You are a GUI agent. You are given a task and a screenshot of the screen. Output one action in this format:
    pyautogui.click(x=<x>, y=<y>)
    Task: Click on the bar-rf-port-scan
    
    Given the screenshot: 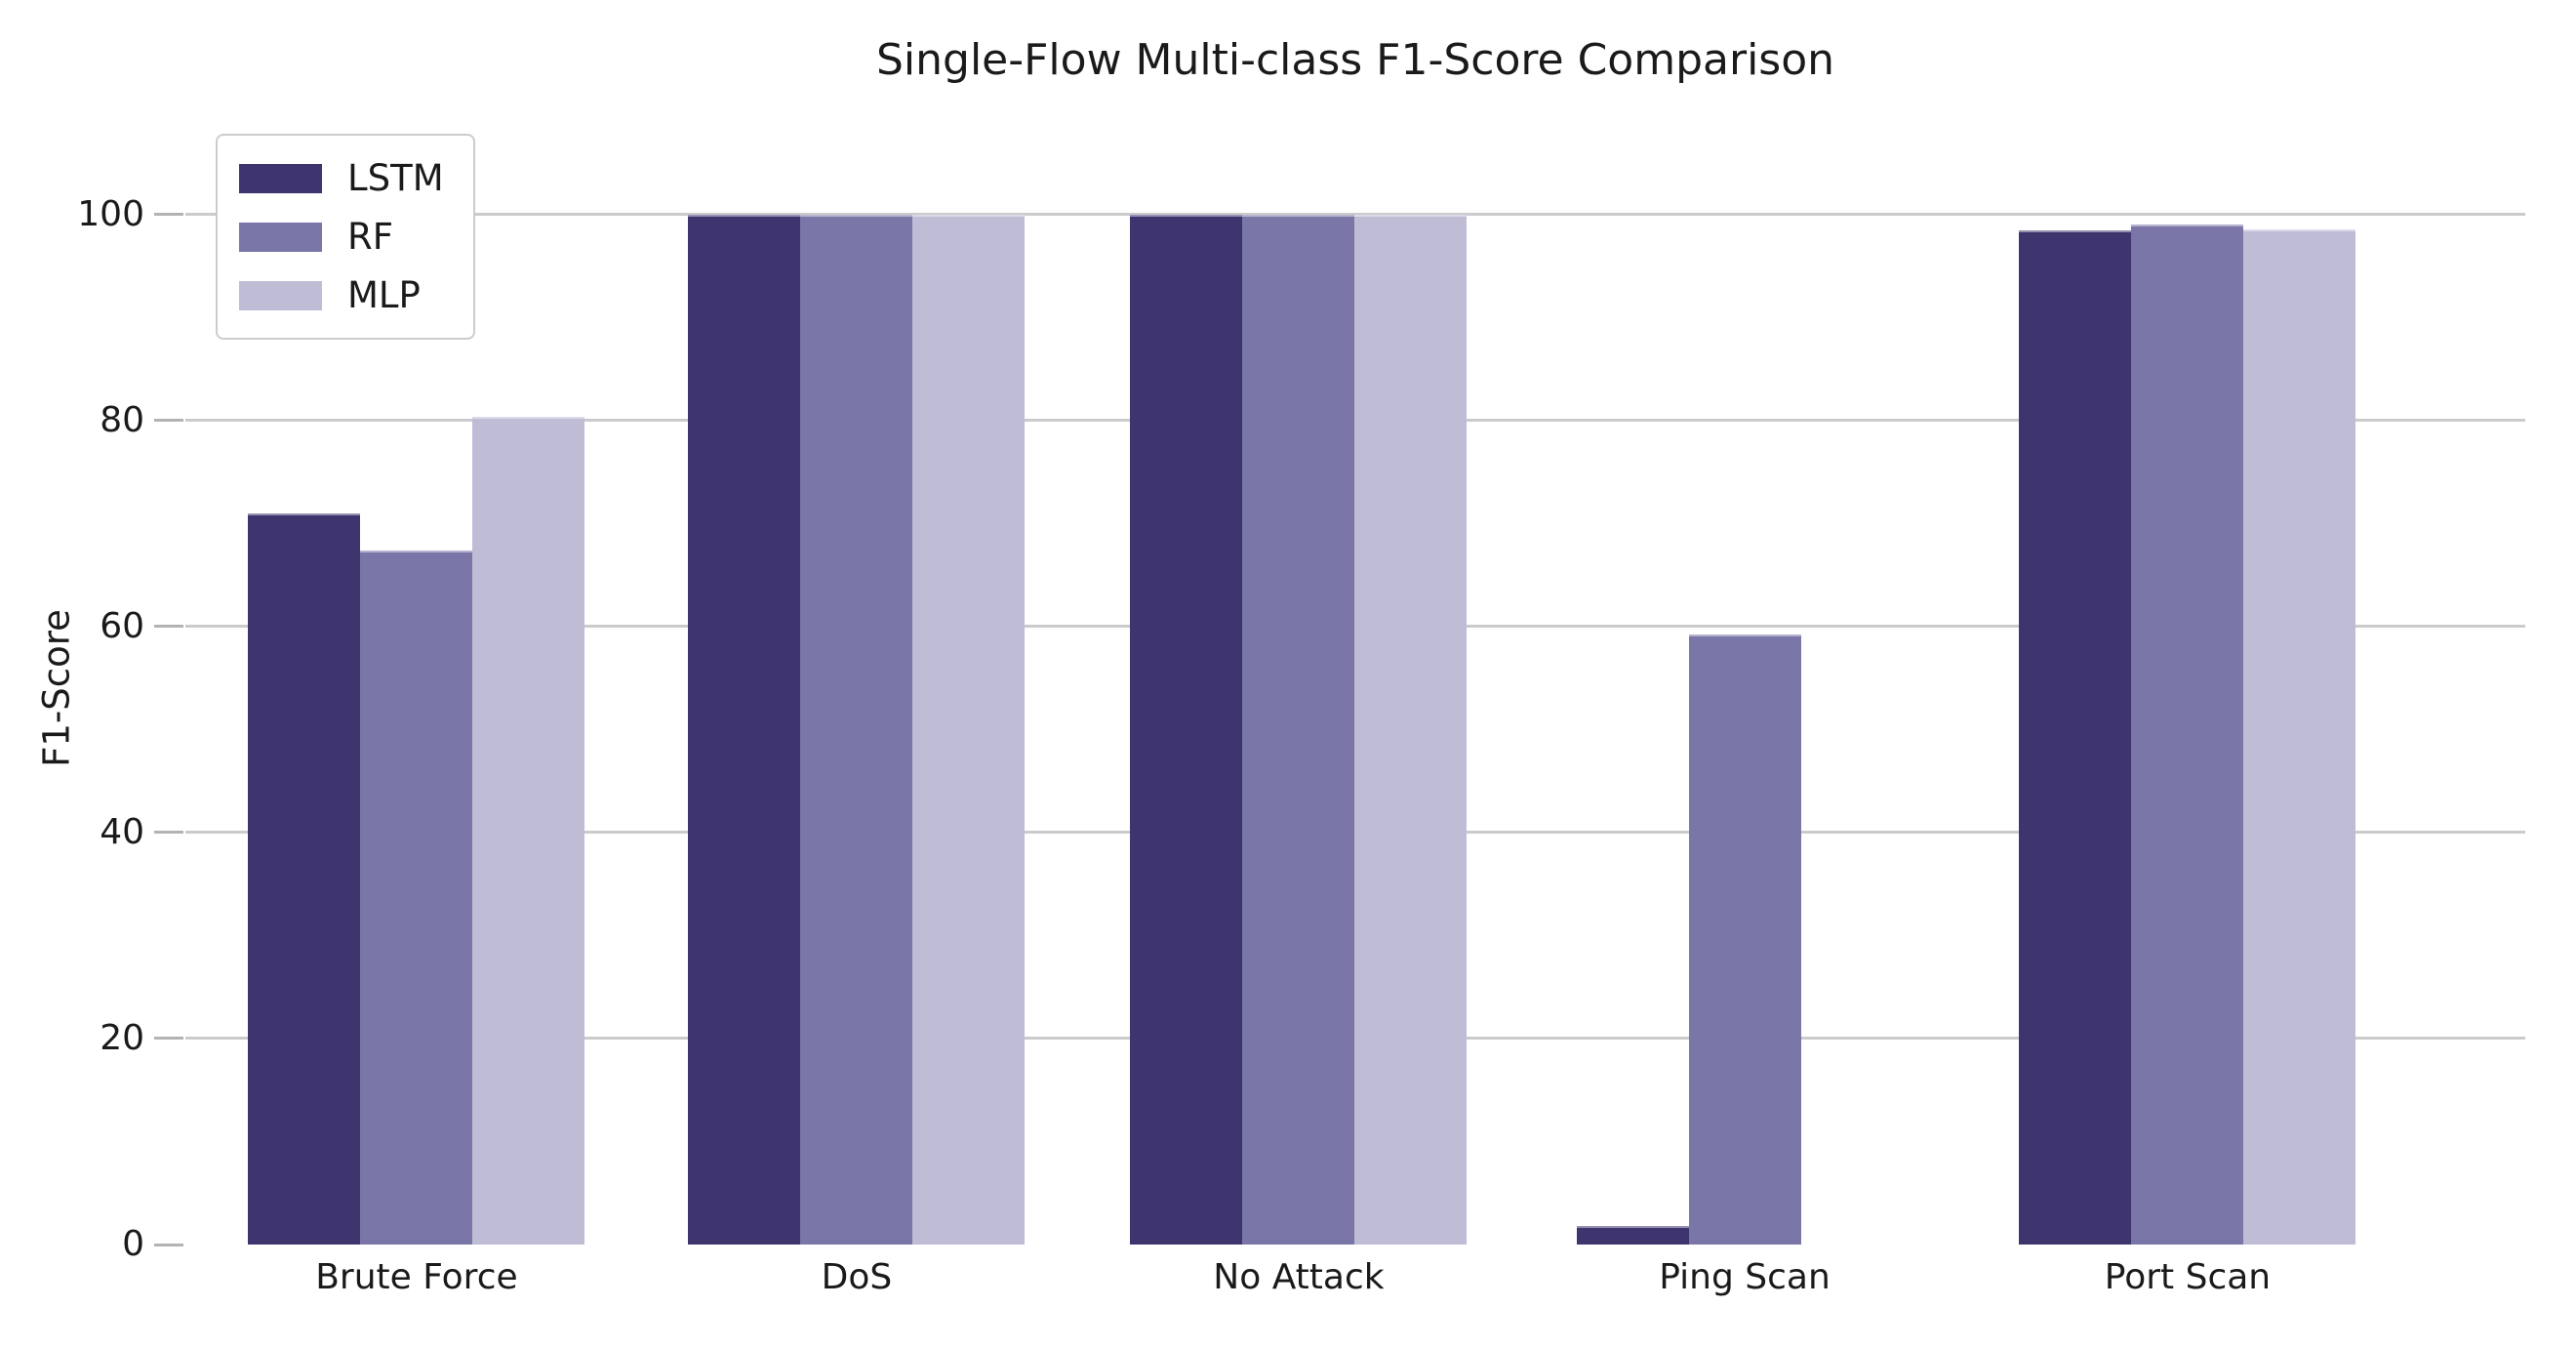 What is the action you would take?
    pyautogui.click(x=2187, y=735)
    